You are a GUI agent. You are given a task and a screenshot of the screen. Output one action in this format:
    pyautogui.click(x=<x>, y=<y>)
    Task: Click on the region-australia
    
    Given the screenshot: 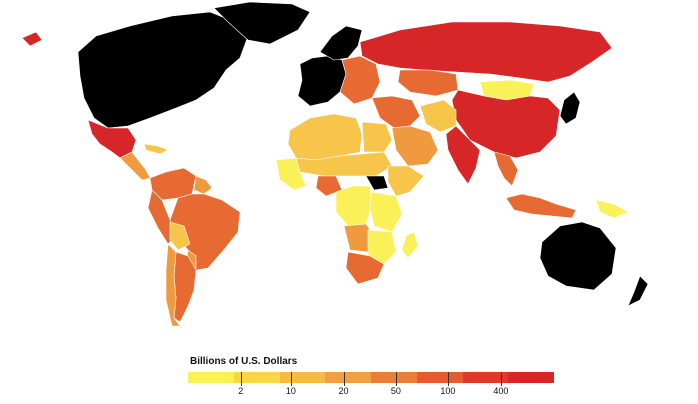 What is the action you would take?
    pyautogui.click(x=578, y=256)
    